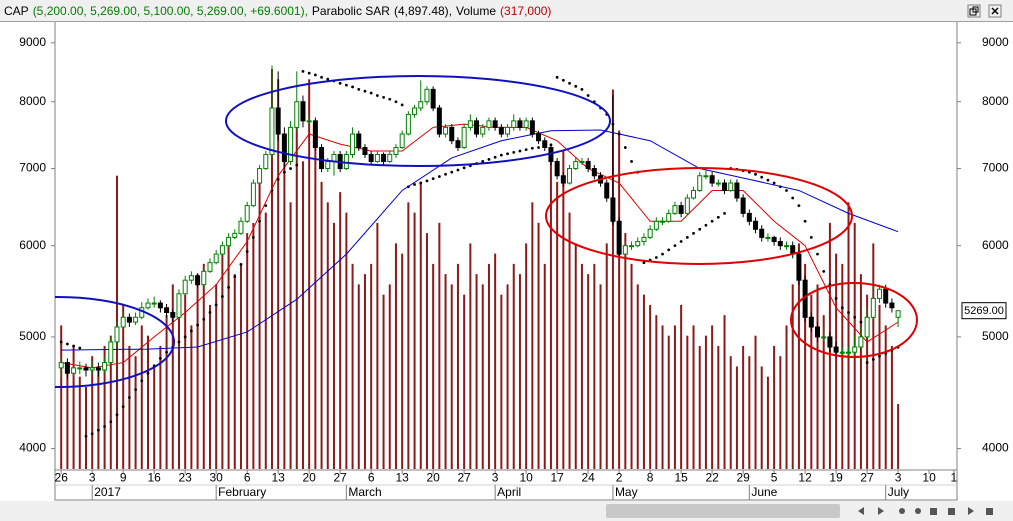 The height and width of the screenshot is (521, 1013). Describe the element at coordinates (155, 478) in the screenshot. I see `x-tick-label: 16` at that location.